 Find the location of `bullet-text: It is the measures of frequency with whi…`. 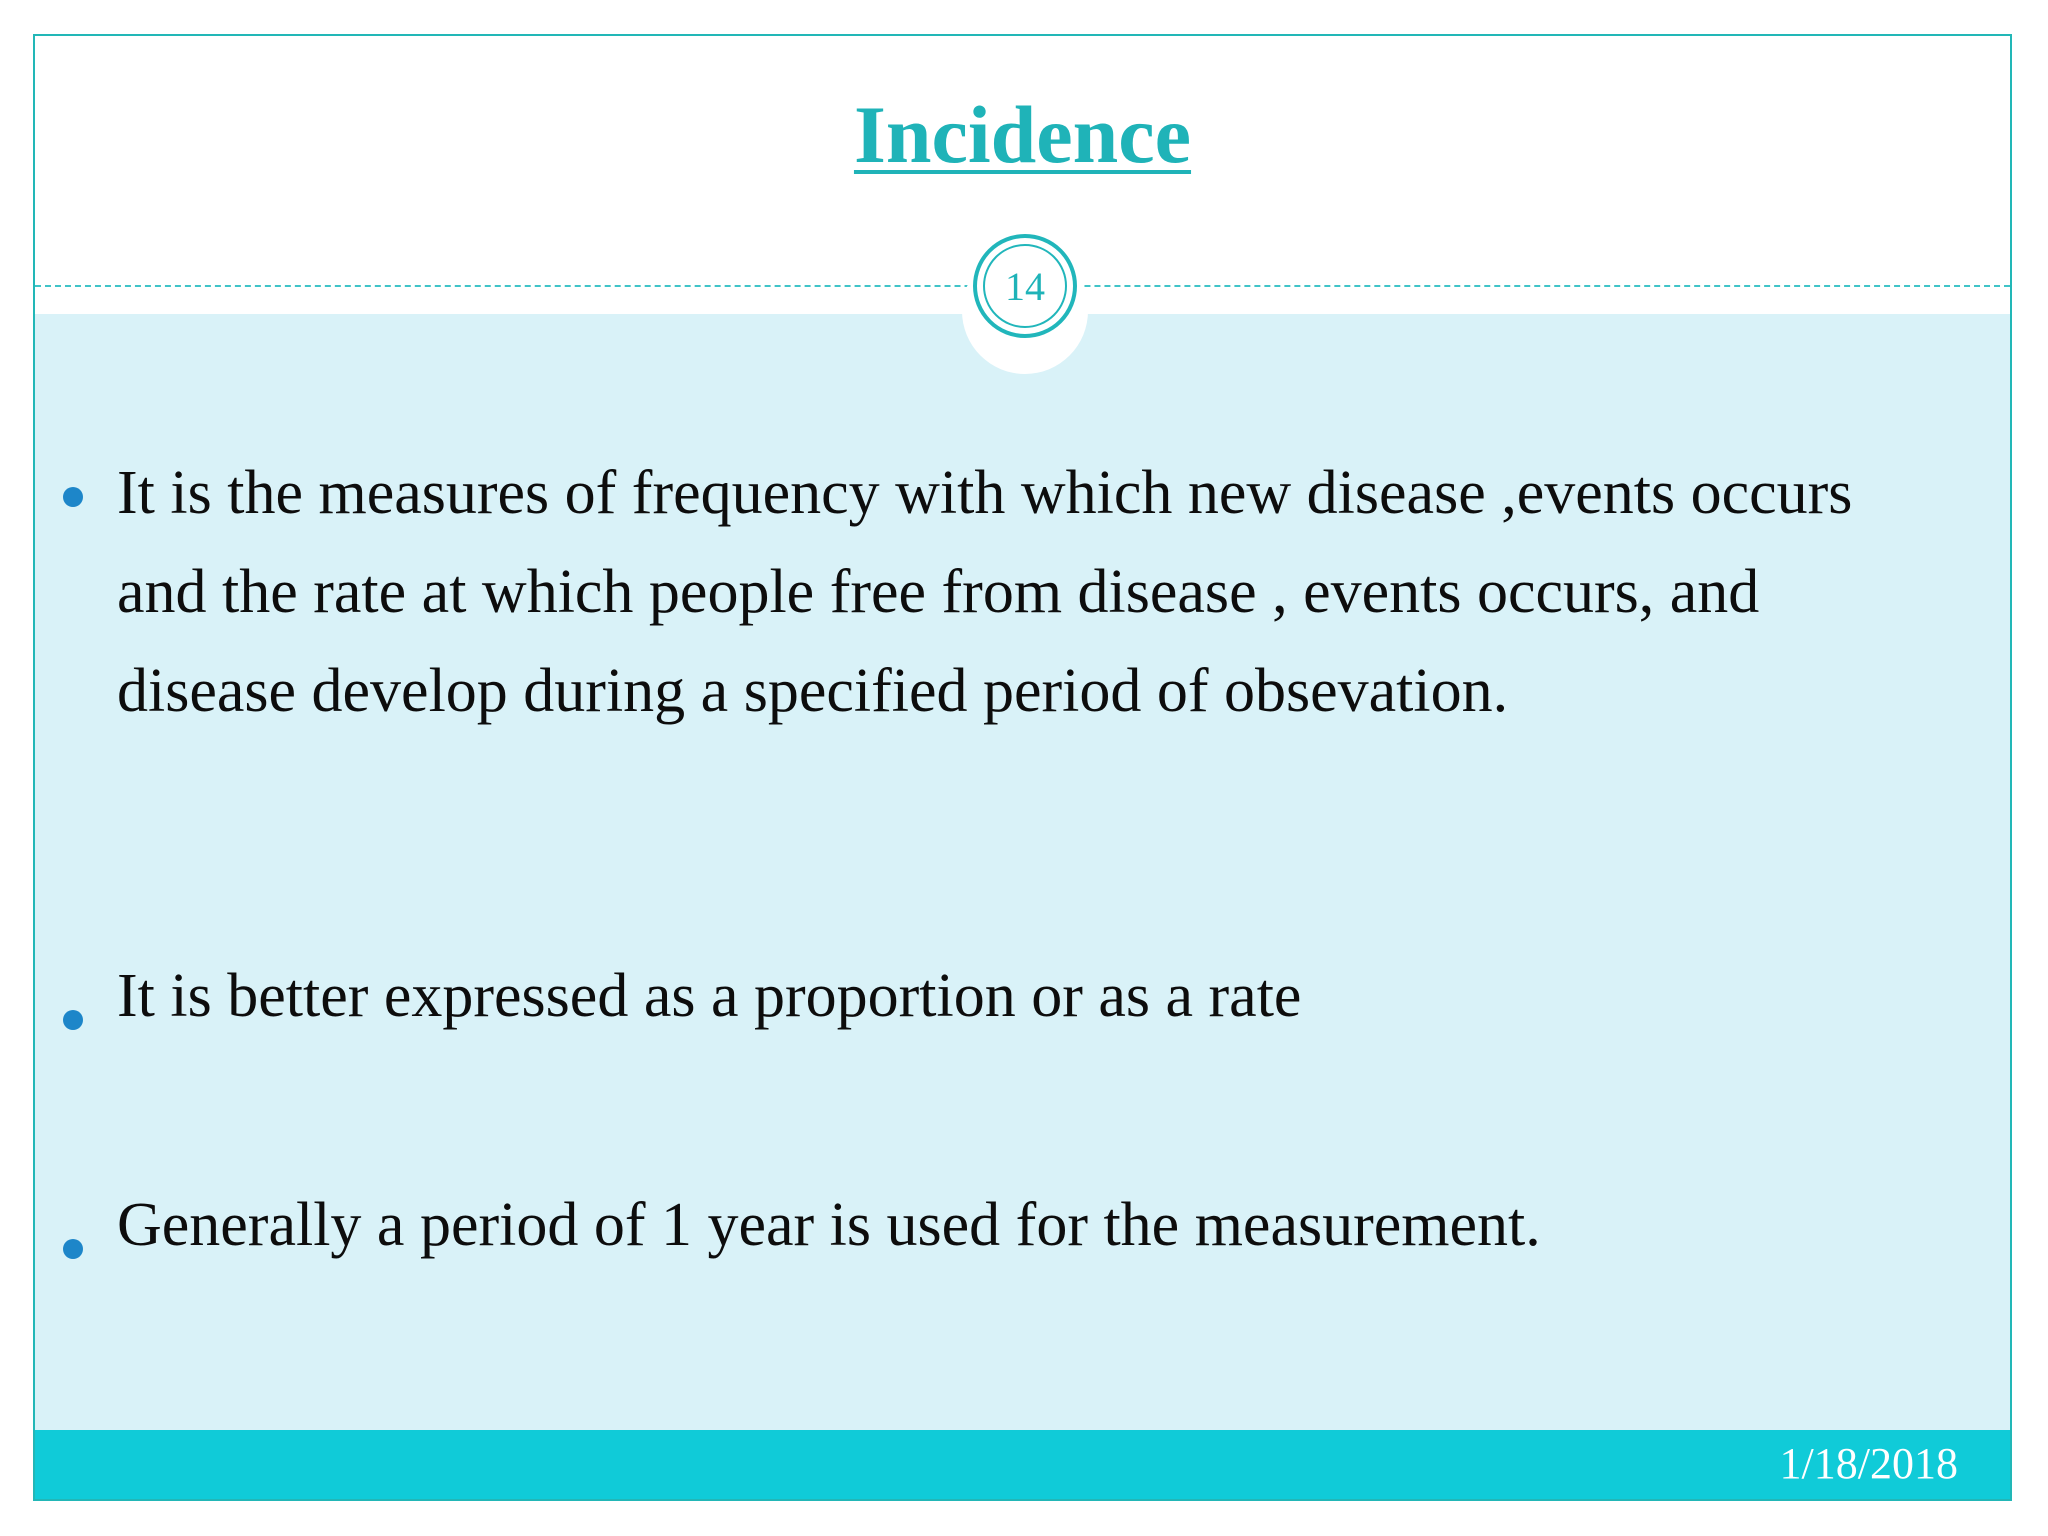

bullet-text: It is the measures of frequency with whi… is located at coordinates (985, 592).